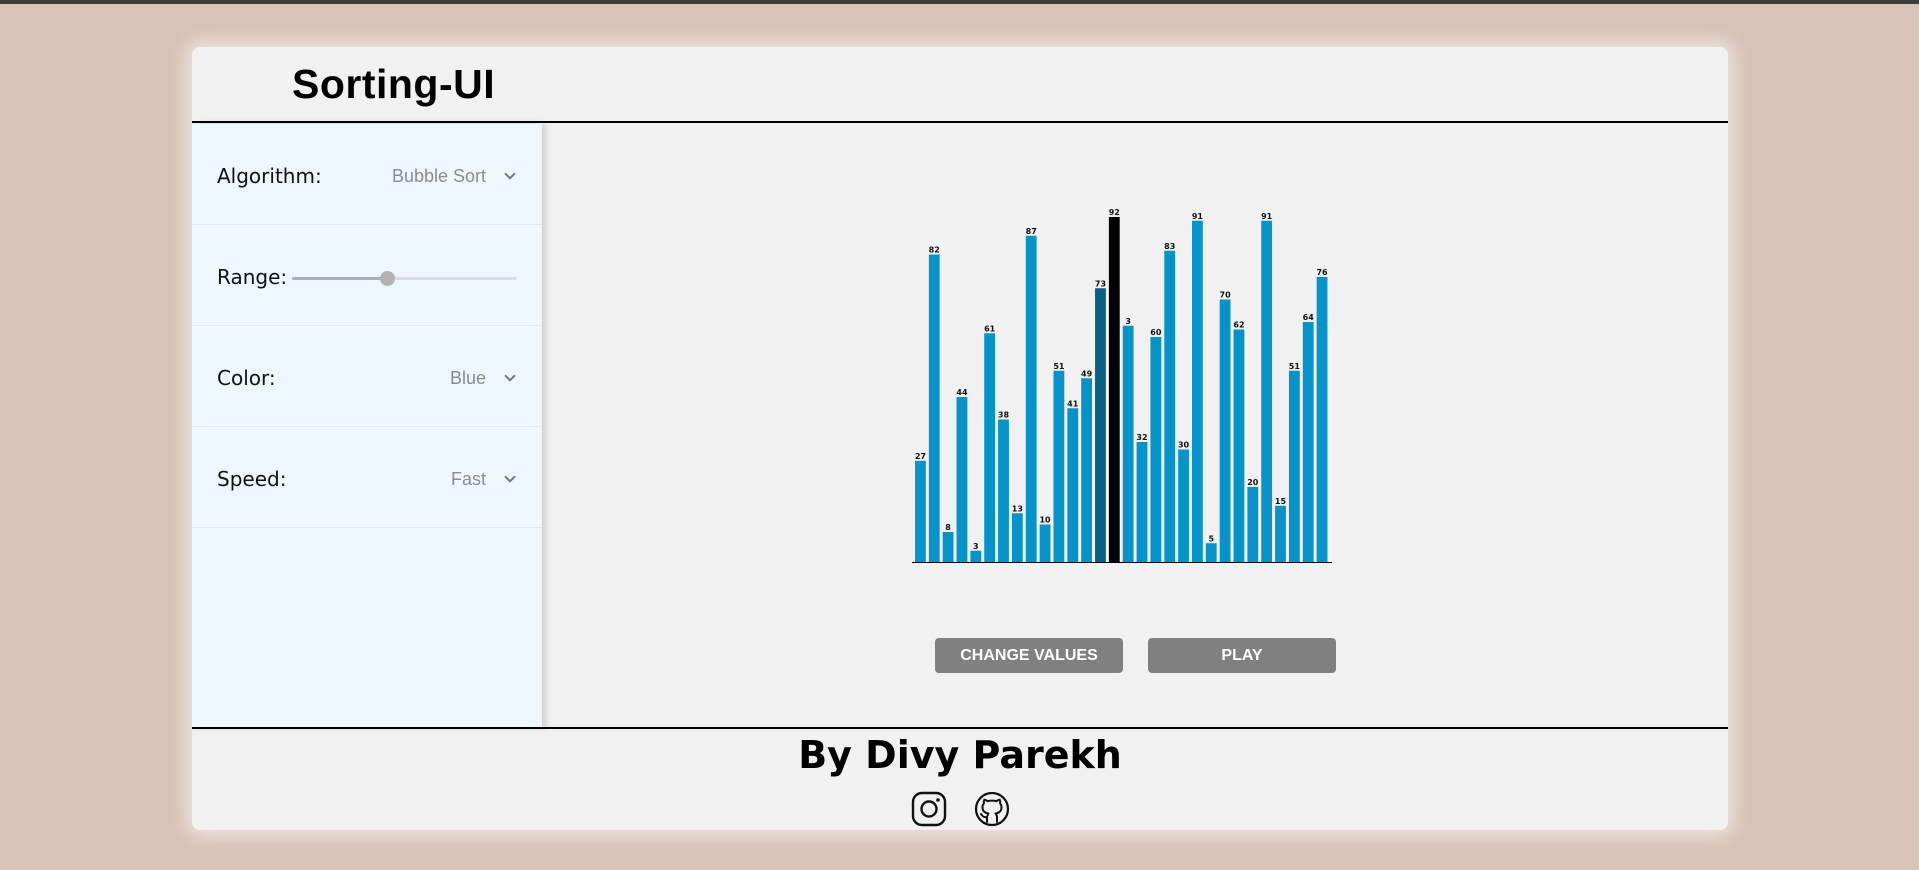 The image size is (1919, 870). What do you see at coordinates (367, 376) in the screenshot?
I see `color-row: Color: Blue` at bounding box center [367, 376].